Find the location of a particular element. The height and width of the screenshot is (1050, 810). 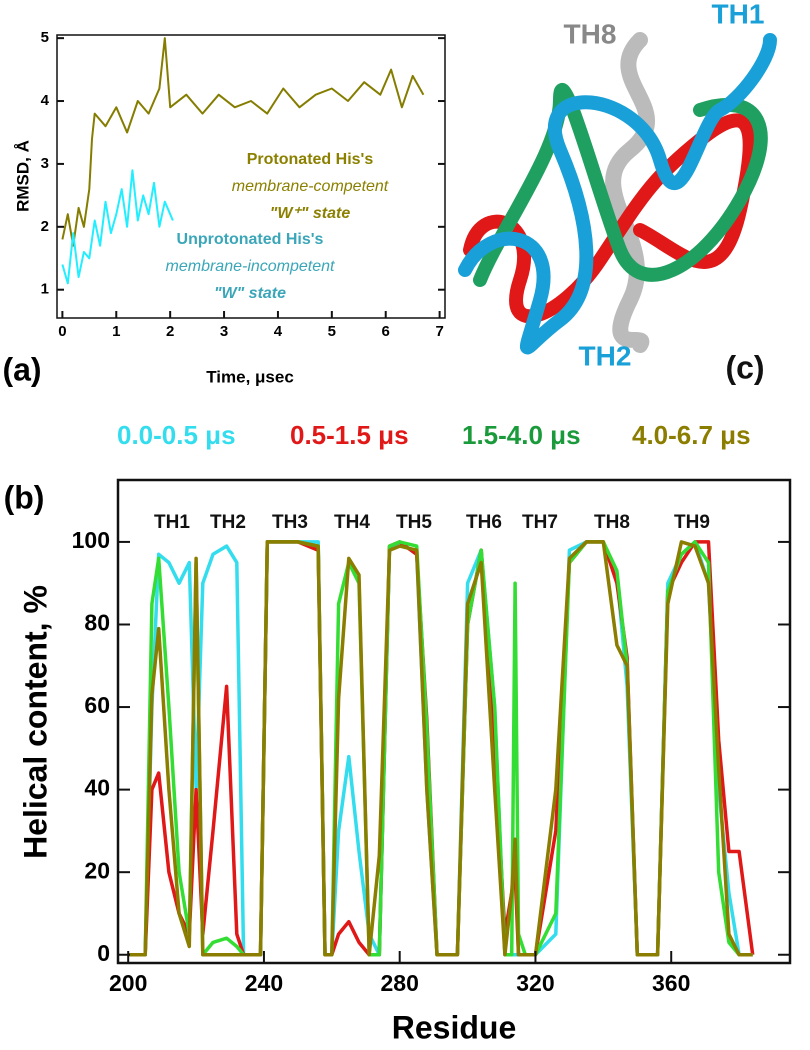

helix-label: TH6 is located at coordinates (484, 522).